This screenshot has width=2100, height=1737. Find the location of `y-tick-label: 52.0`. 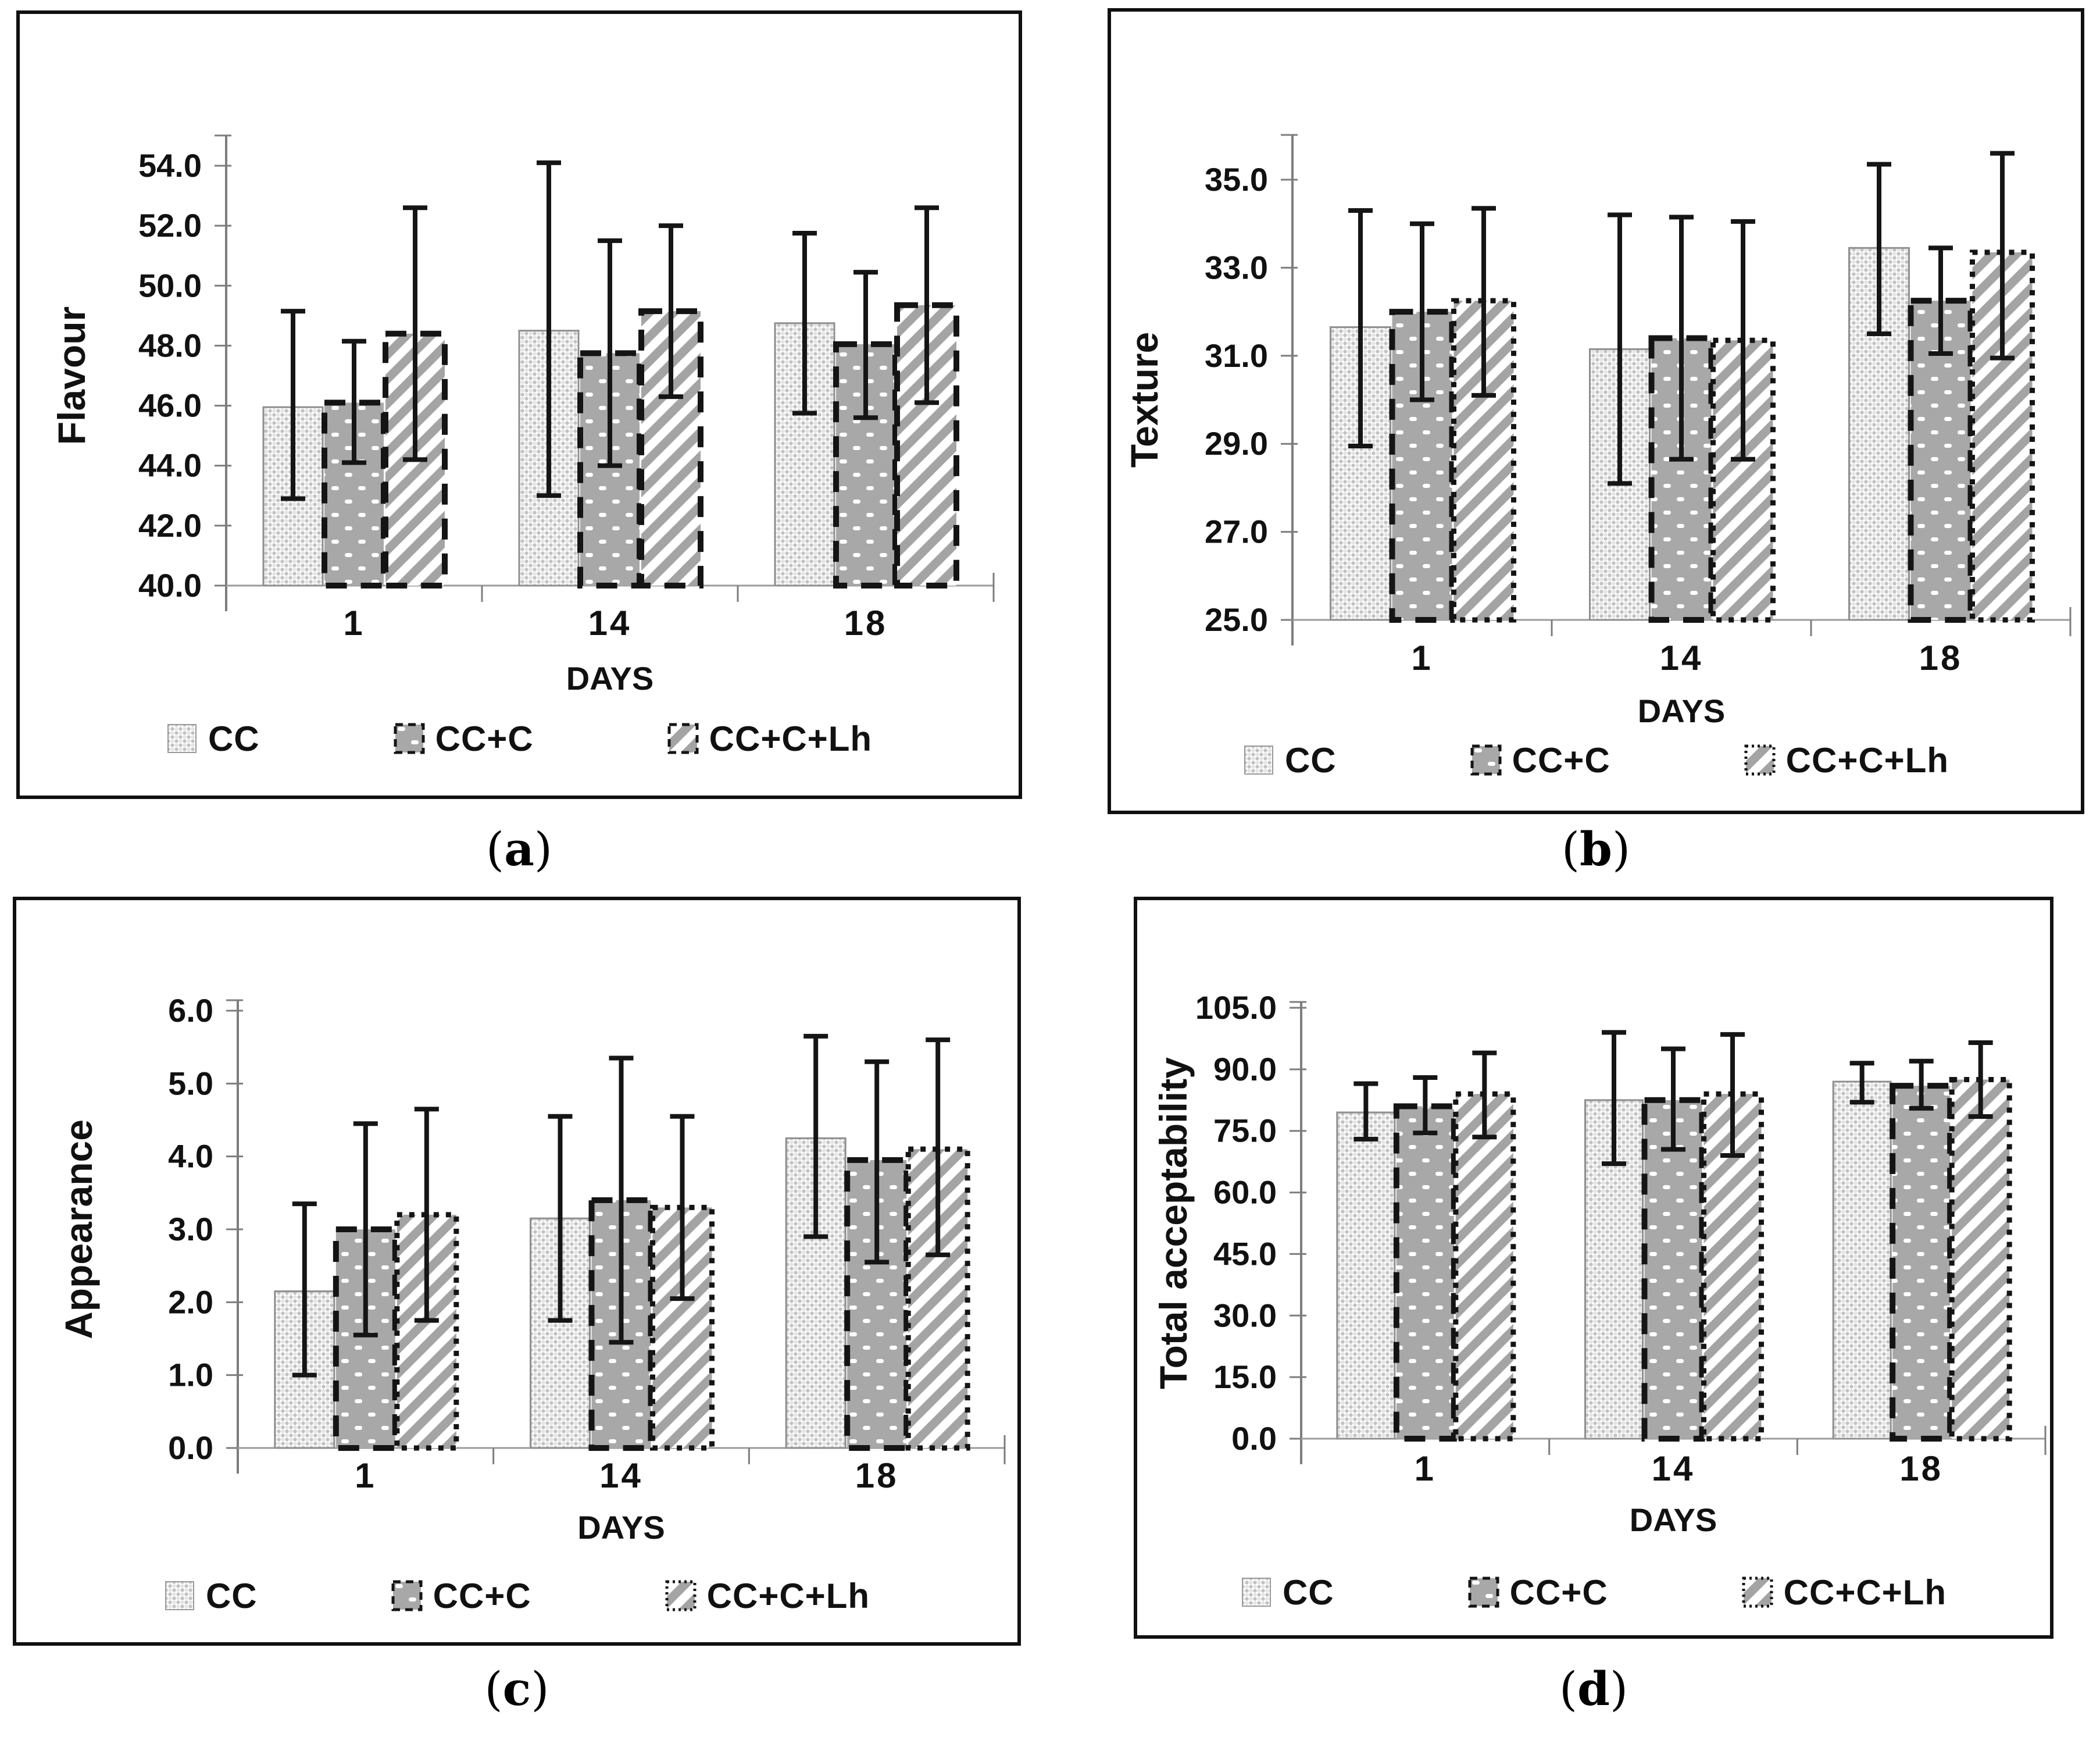

y-tick-label: 52.0 is located at coordinates (170, 226).